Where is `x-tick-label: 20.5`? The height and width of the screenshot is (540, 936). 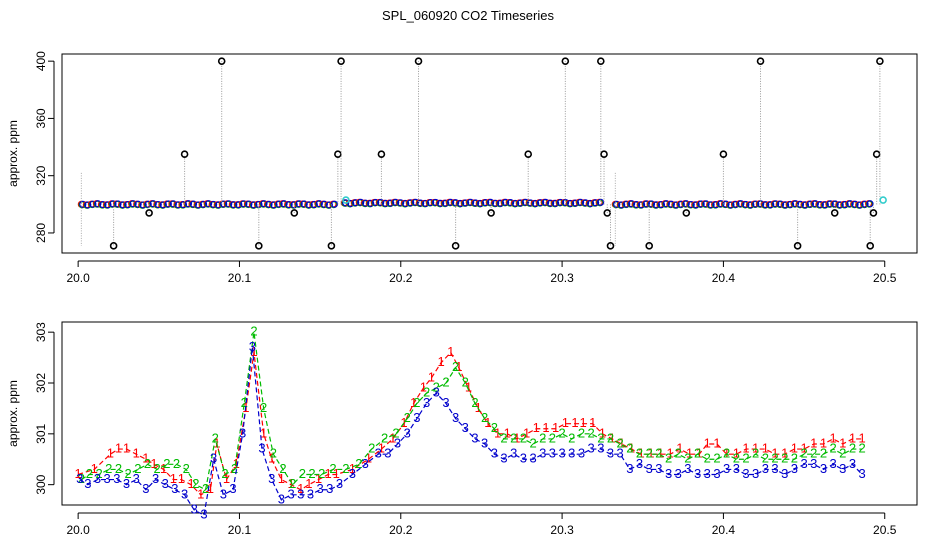
x-tick-label: 20.5 is located at coordinates (885, 530).